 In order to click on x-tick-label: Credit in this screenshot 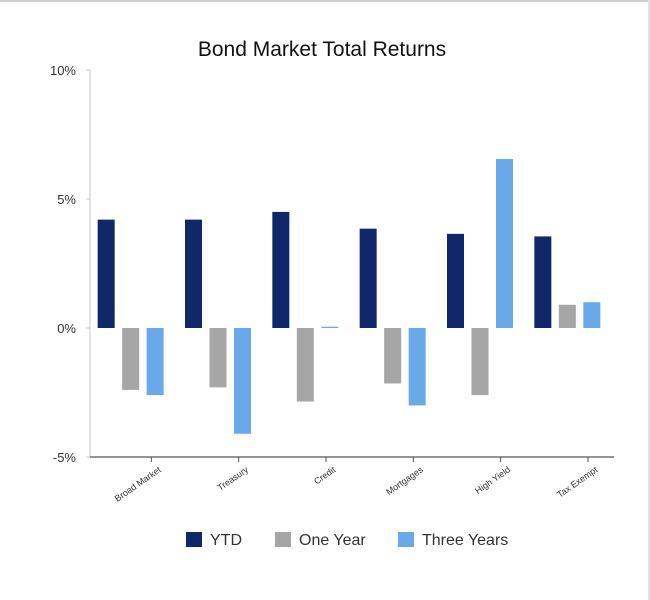, I will do `click(325, 475)`.